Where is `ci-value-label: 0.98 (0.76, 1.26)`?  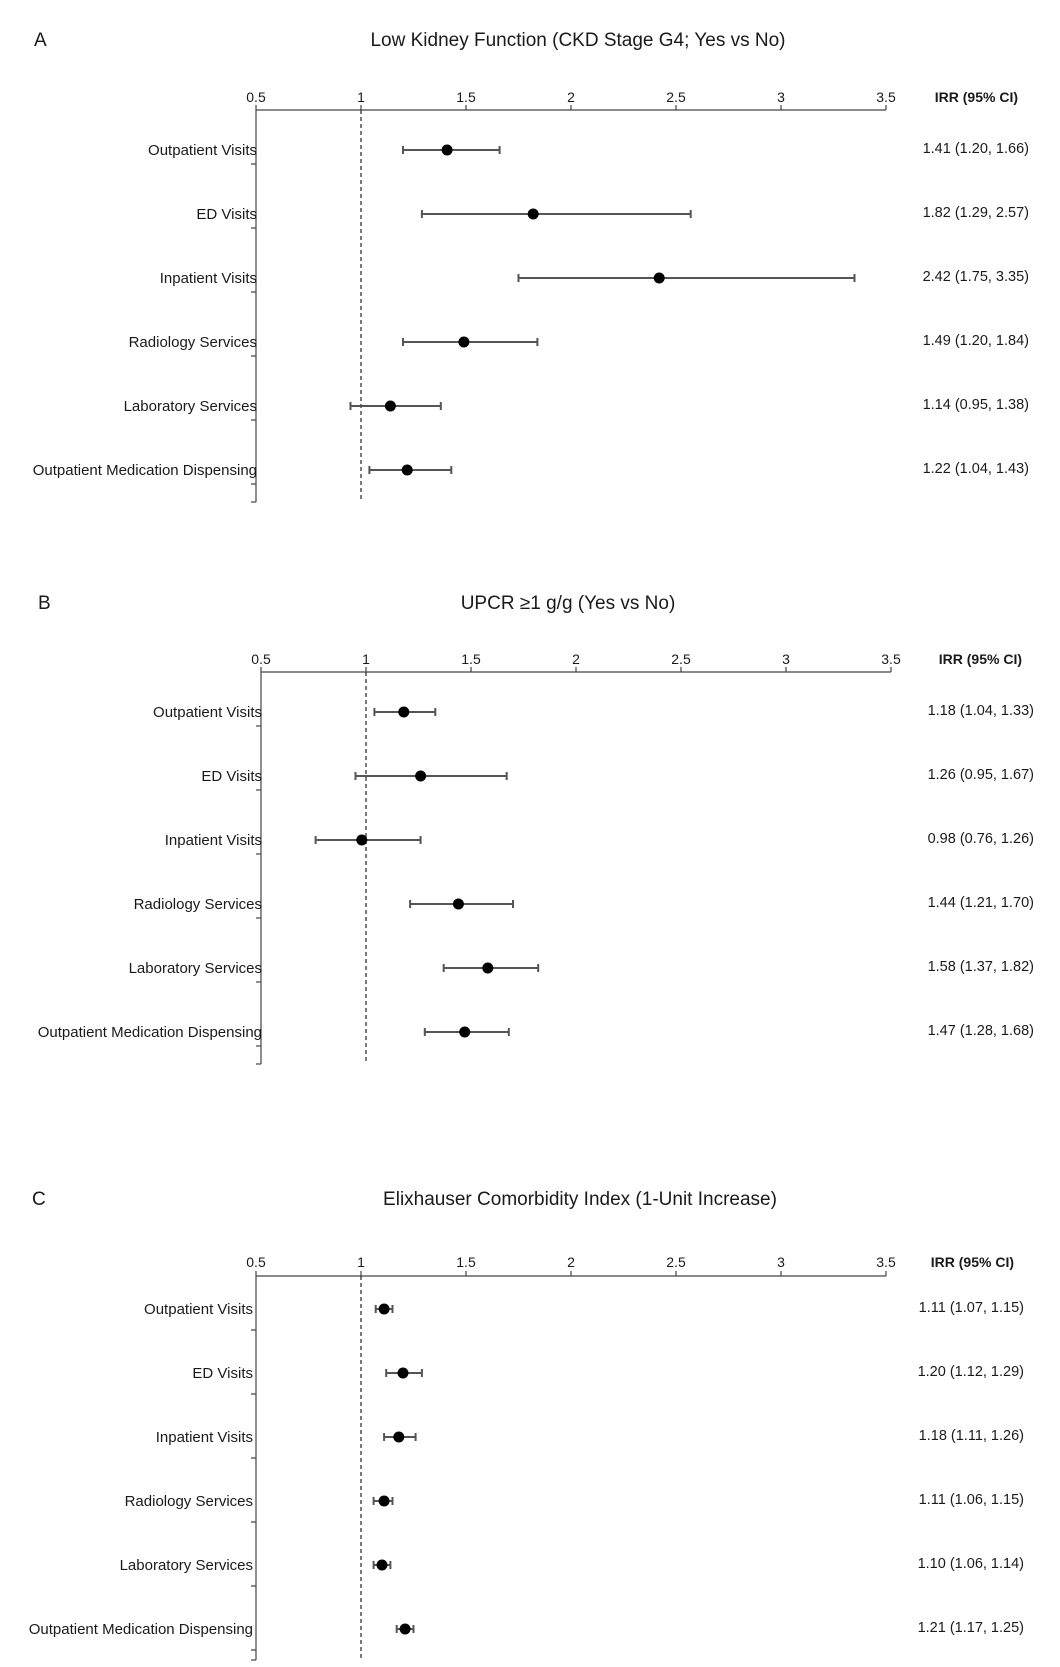 ci-value-label: 0.98 (0.76, 1.26) is located at coordinates (981, 839).